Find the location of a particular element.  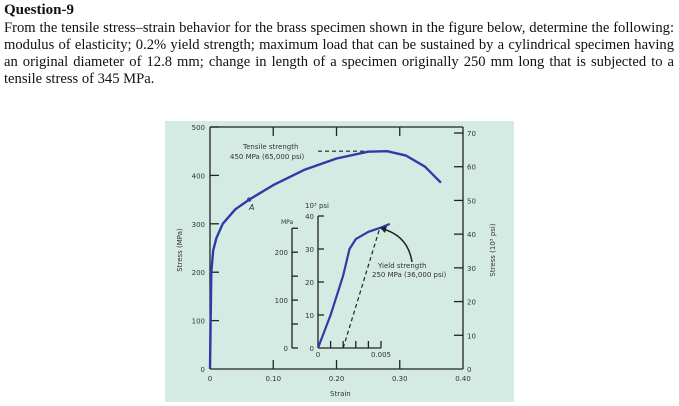

y-right-tick-label: 40 is located at coordinates (471, 235).